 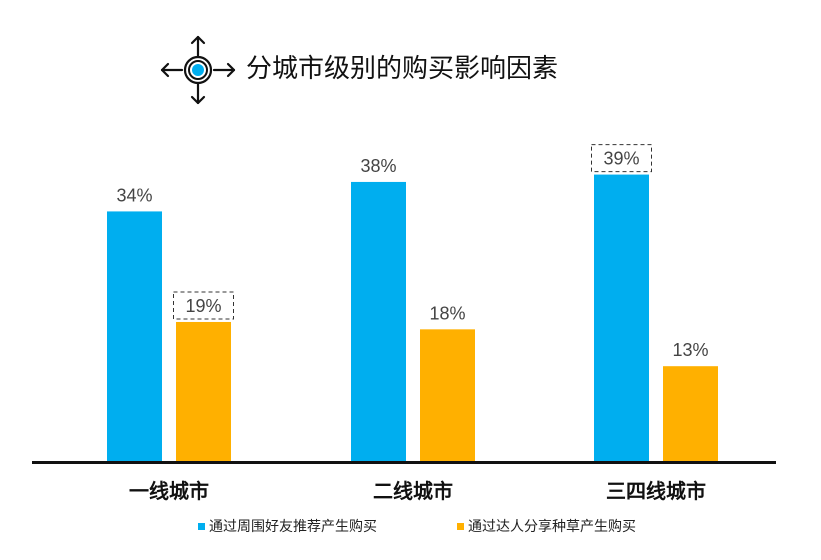 I want to click on value-label-1-3: 39%, so click(x=621, y=159).